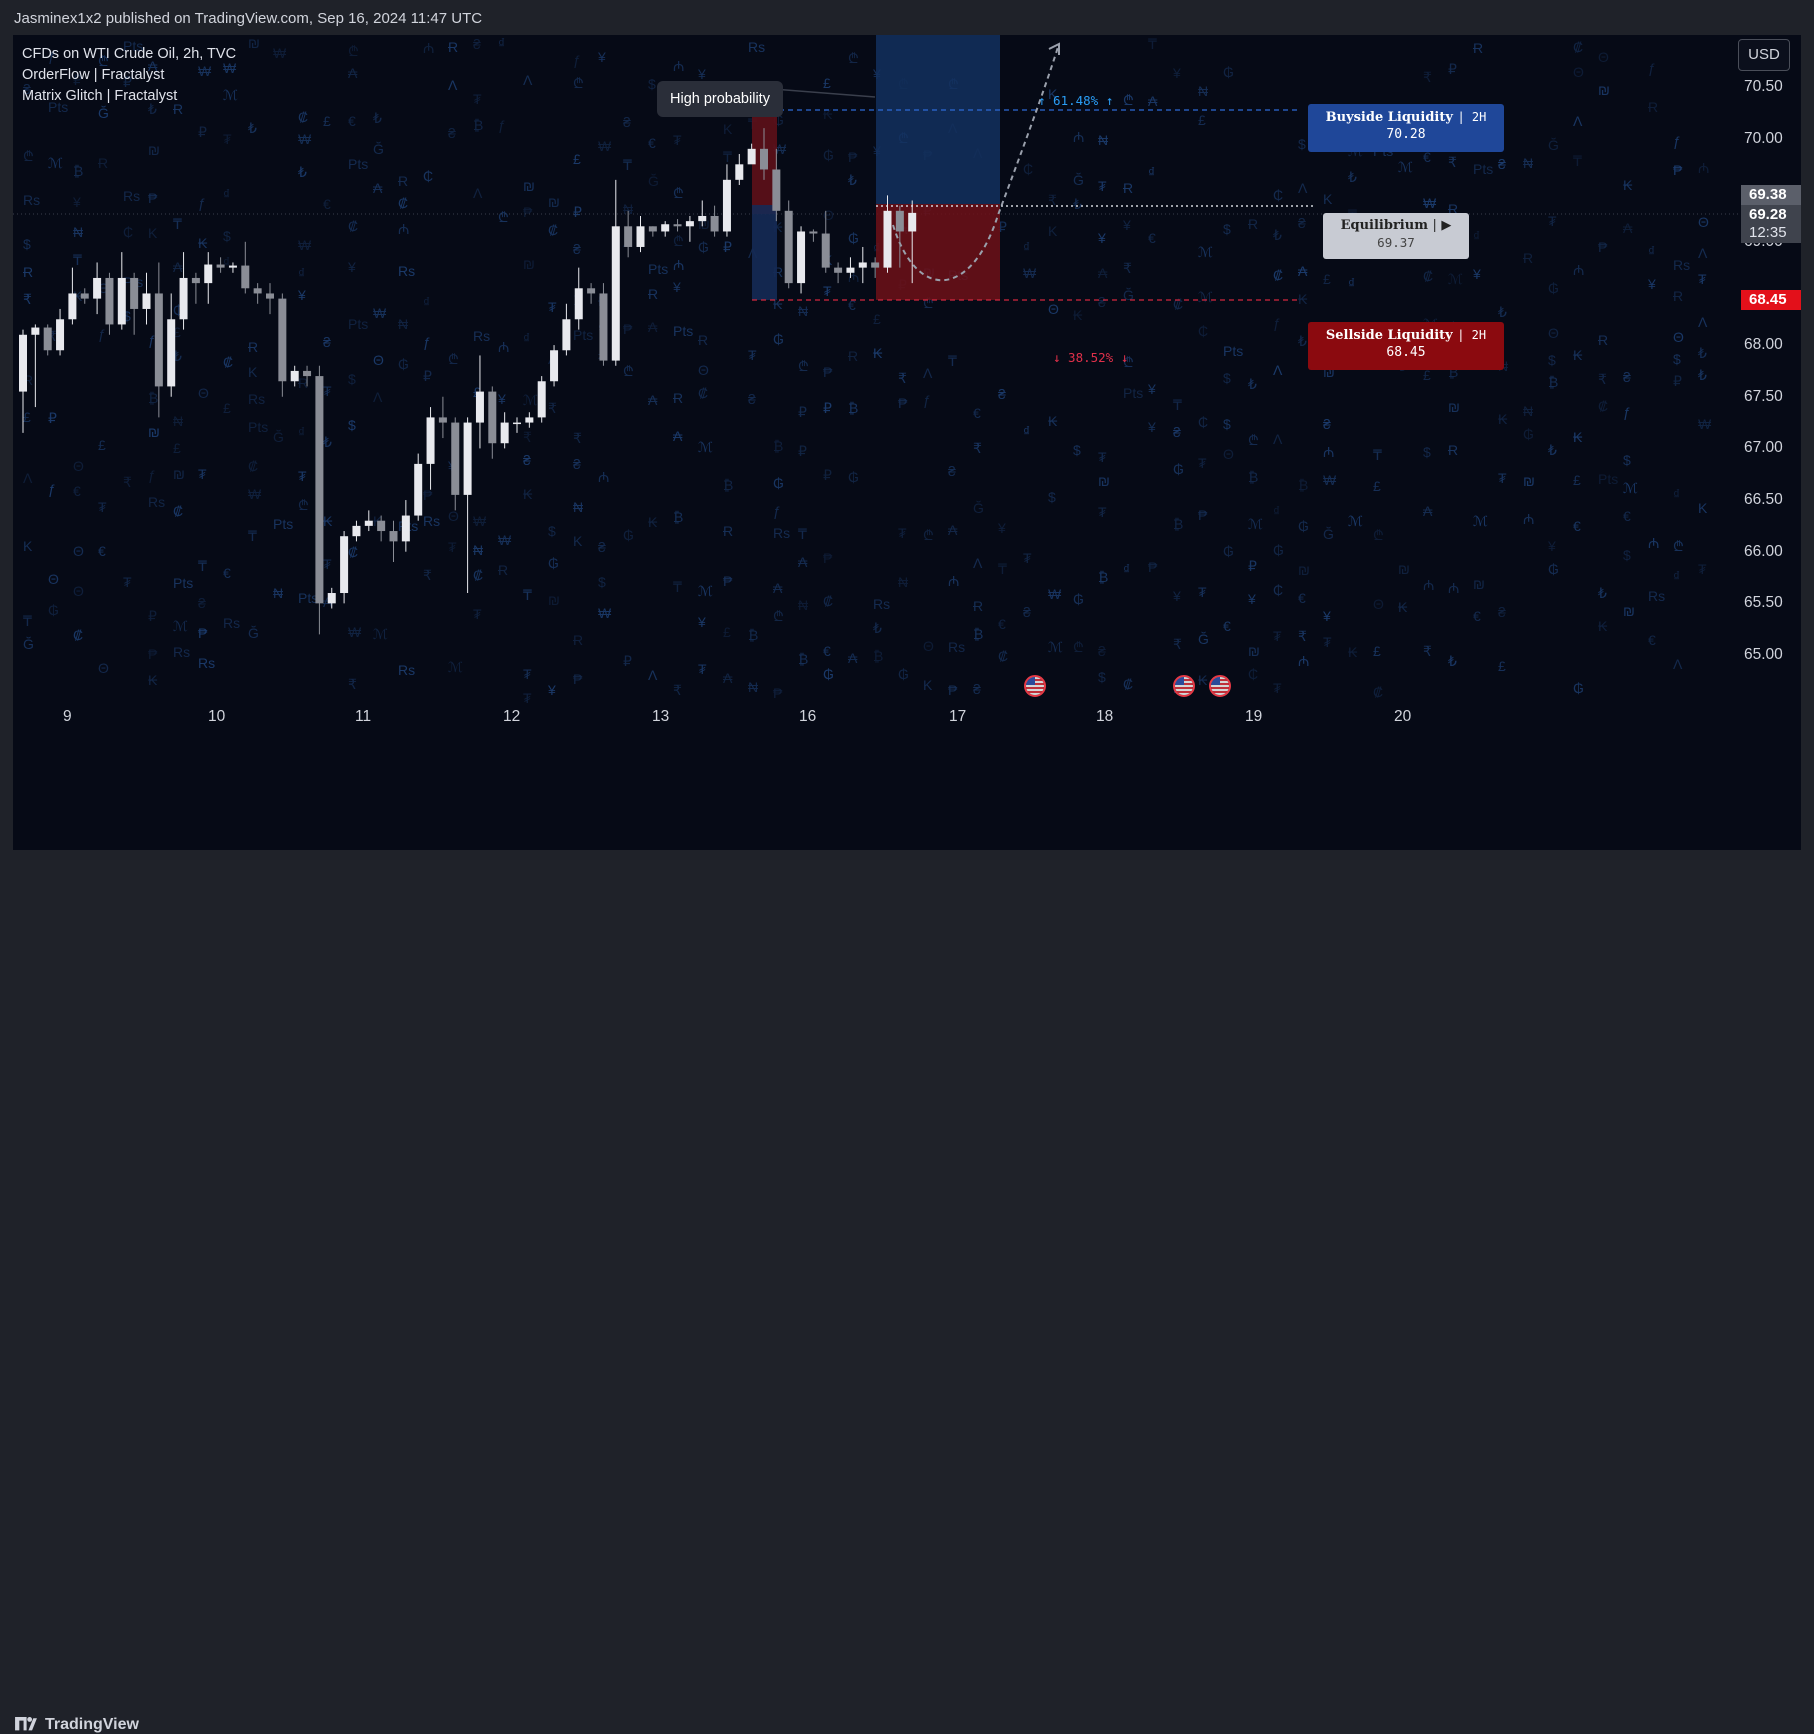 The image size is (1814, 1734). Describe the element at coordinates (1578, 688) in the screenshot. I see `matrix-glyph: ₲` at that location.